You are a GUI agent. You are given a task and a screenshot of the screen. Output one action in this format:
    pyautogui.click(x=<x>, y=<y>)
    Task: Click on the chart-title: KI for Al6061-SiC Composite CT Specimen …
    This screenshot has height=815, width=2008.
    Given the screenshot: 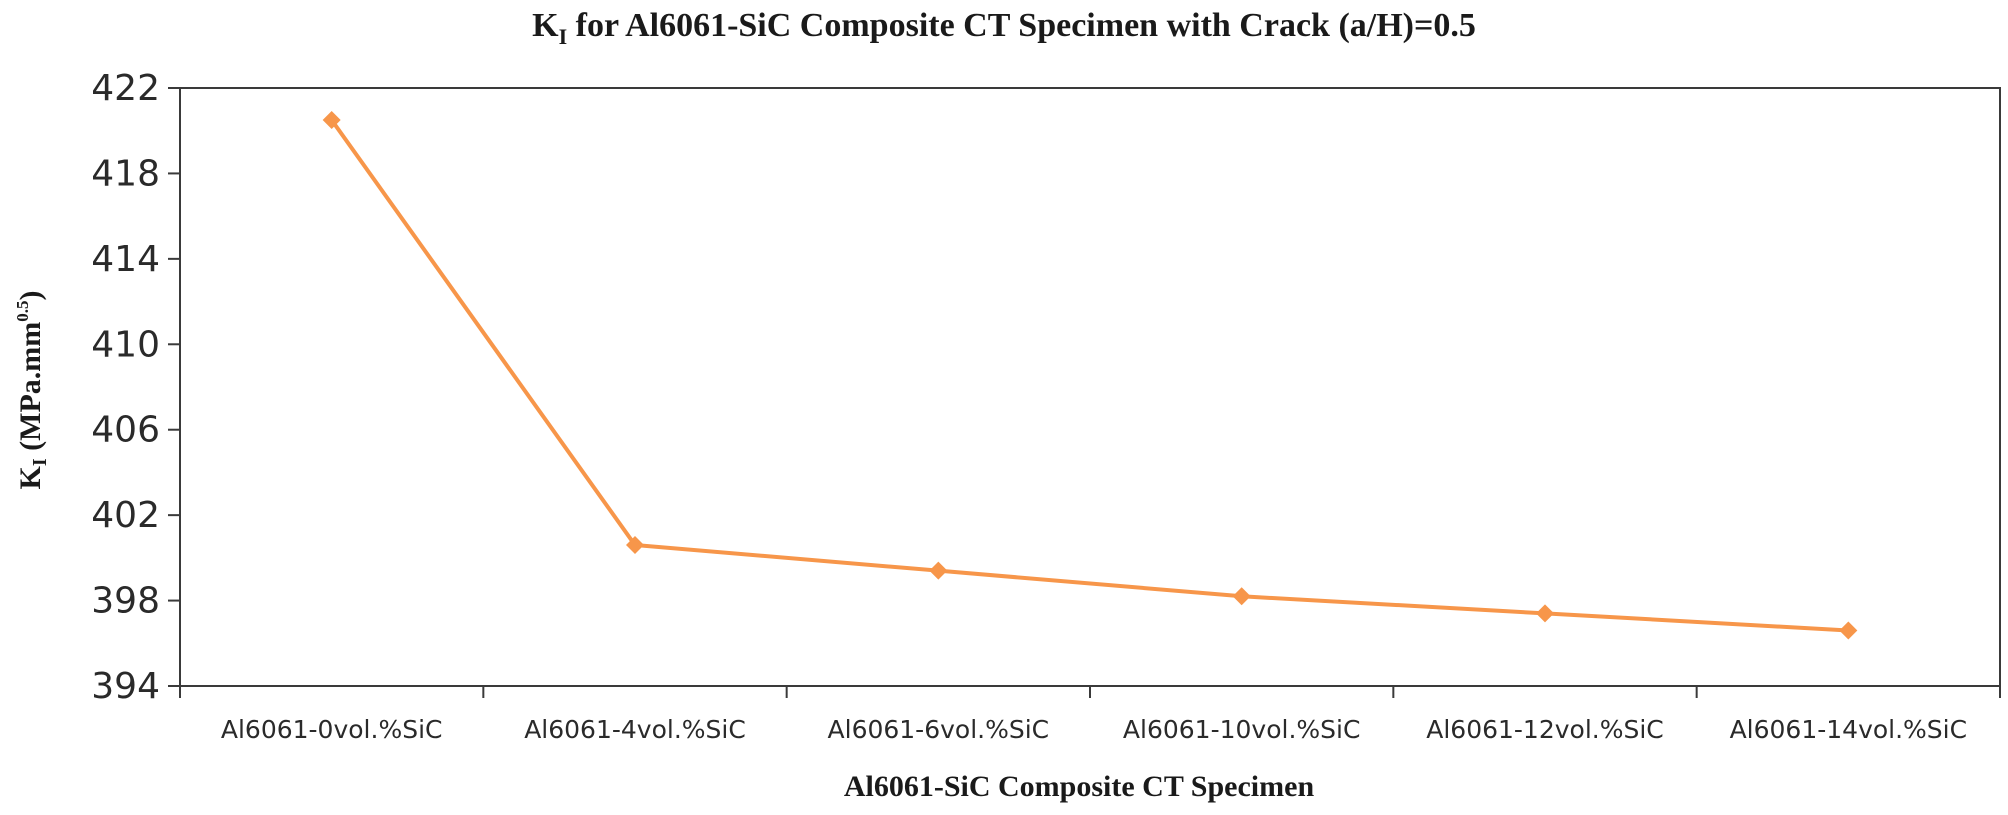 What is the action you would take?
    pyautogui.click(x=1004, y=28)
    